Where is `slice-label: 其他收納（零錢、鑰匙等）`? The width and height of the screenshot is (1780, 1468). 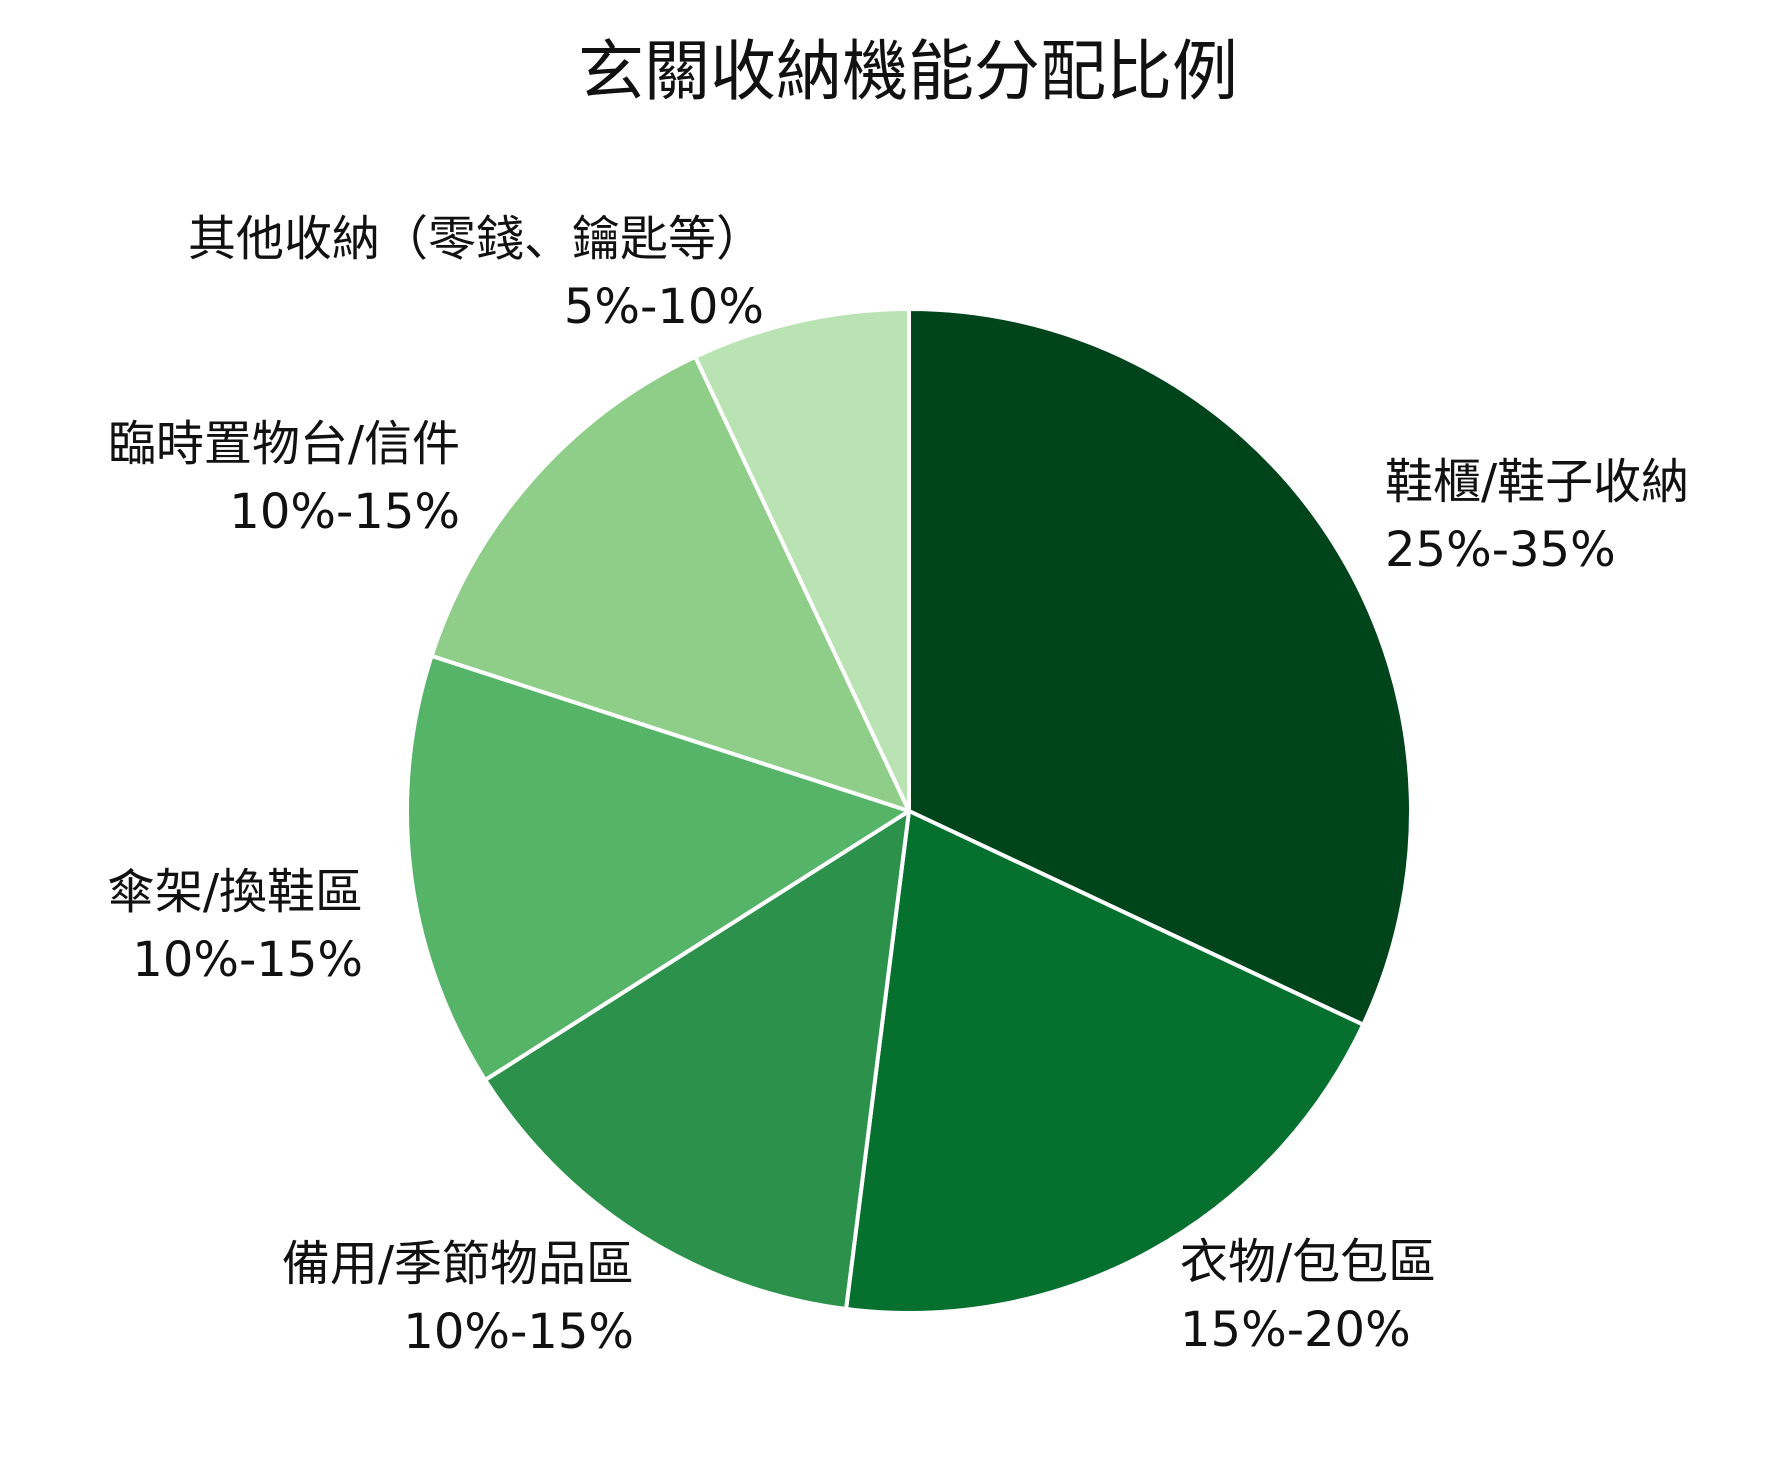 slice-label: 其他收納（零錢、鑰匙等） is located at coordinates (476, 239).